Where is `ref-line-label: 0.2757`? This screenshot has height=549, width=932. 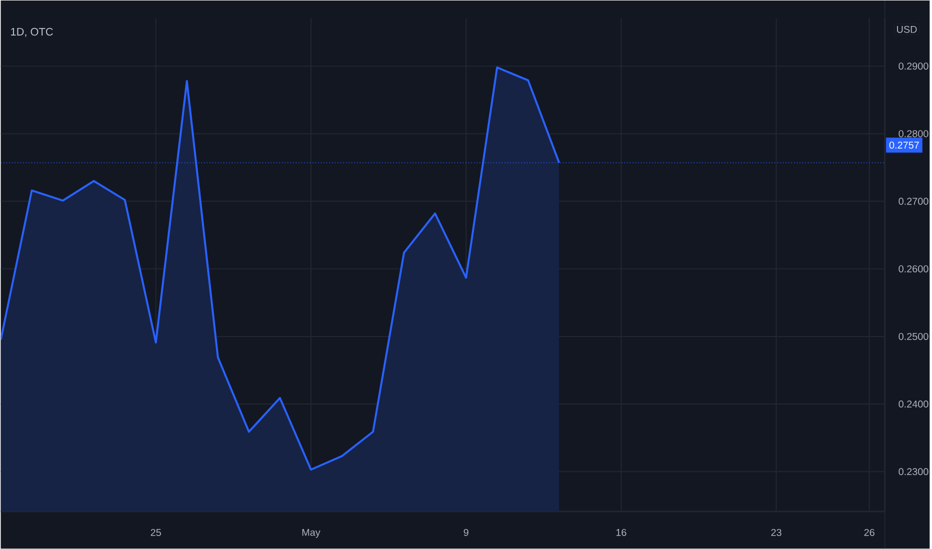
ref-line-label: 0.2757 is located at coordinates (904, 145).